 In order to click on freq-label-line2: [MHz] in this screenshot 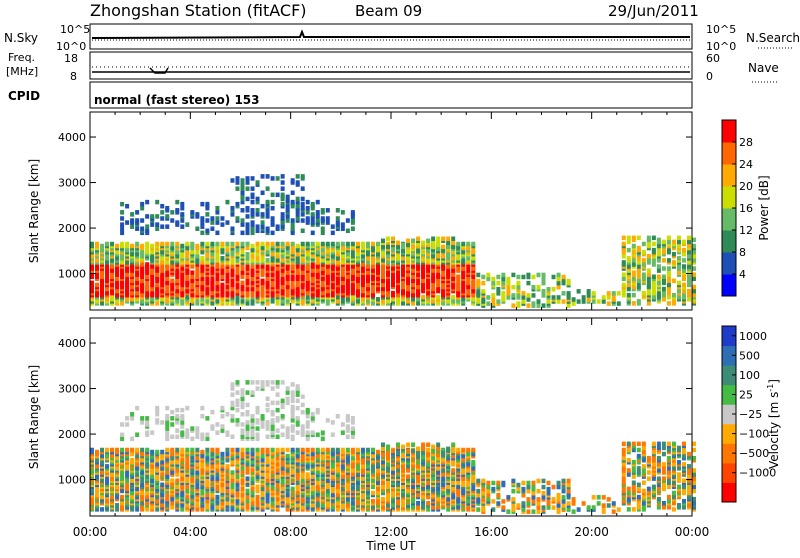, I will do `click(22, 71)`.